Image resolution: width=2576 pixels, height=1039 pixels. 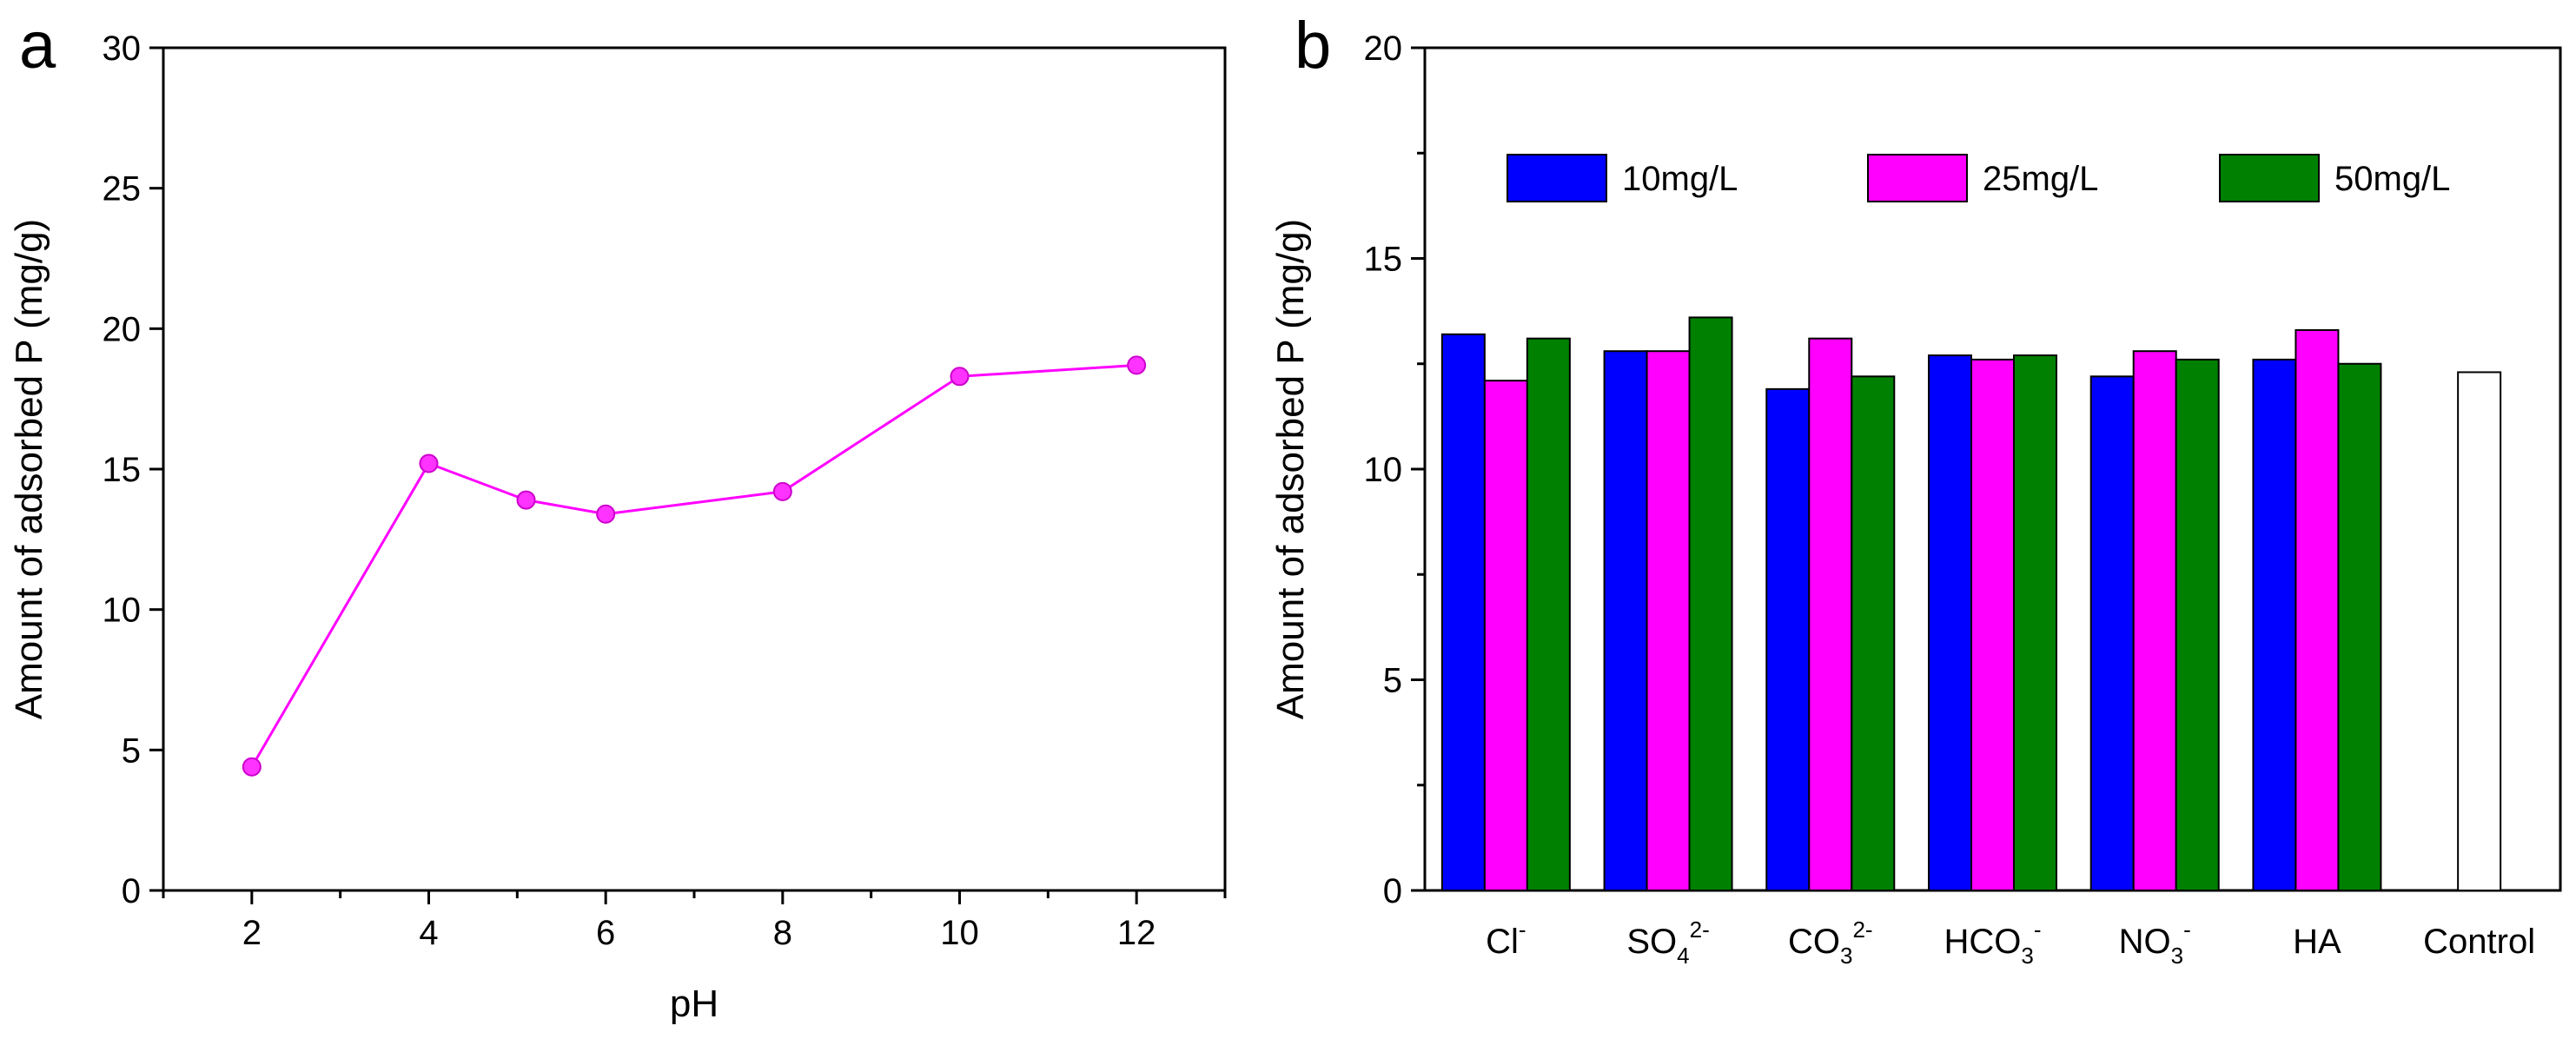 What do you see at coordinates (122, 49) in the screenshot?
I see `panel-a-y-tick-label: 30` at bounding box center [122, 49].